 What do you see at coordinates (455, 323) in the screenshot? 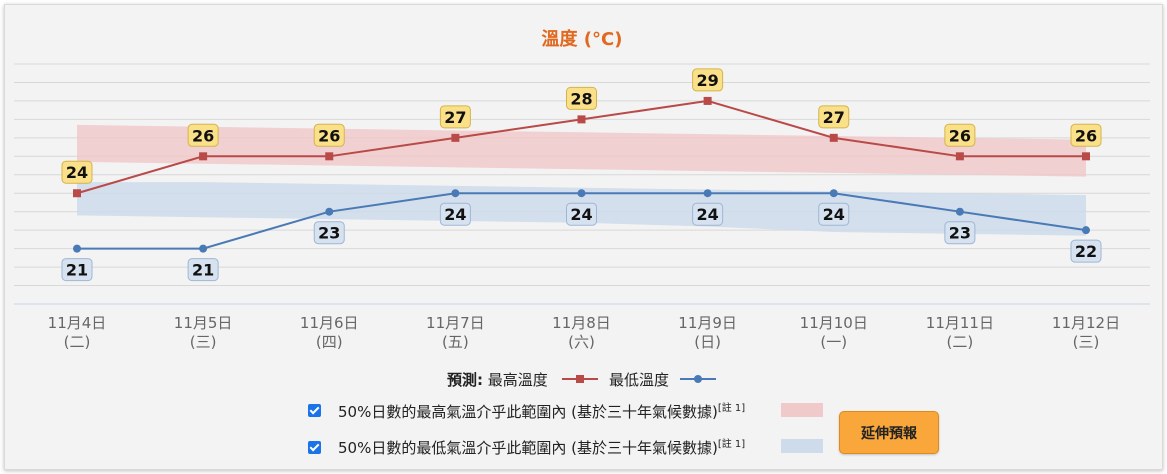
I see `x-tick-date: 11月7日` at bounding box center [455, 323].